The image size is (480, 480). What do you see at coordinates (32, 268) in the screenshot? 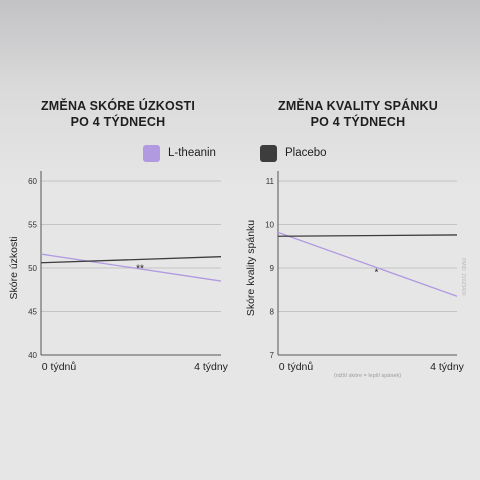
I see `y-tick-label-anxiety: 50` at bounding box center [32, 268].